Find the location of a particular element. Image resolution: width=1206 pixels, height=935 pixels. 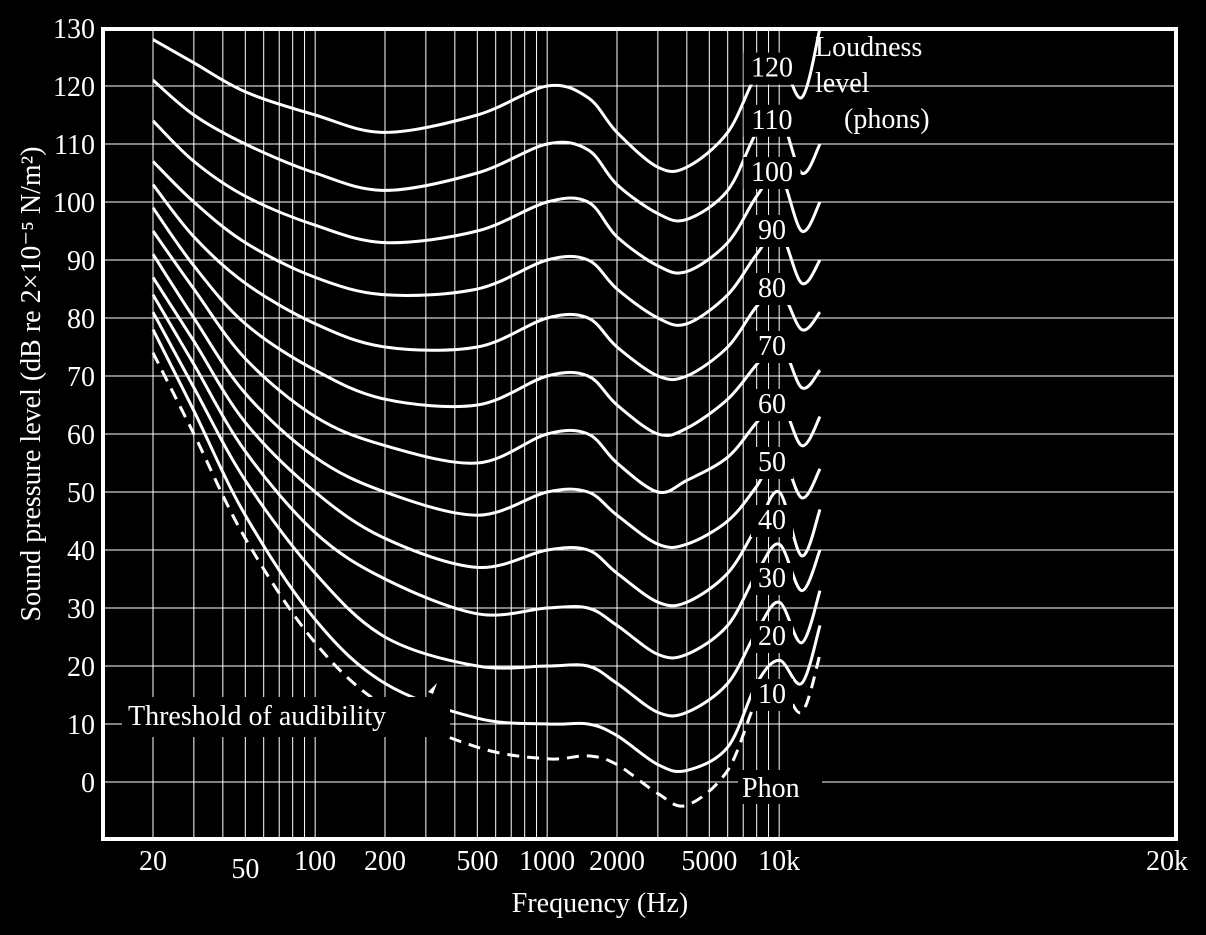

y-tick-label: 100 is located at coordinates (74, 203).